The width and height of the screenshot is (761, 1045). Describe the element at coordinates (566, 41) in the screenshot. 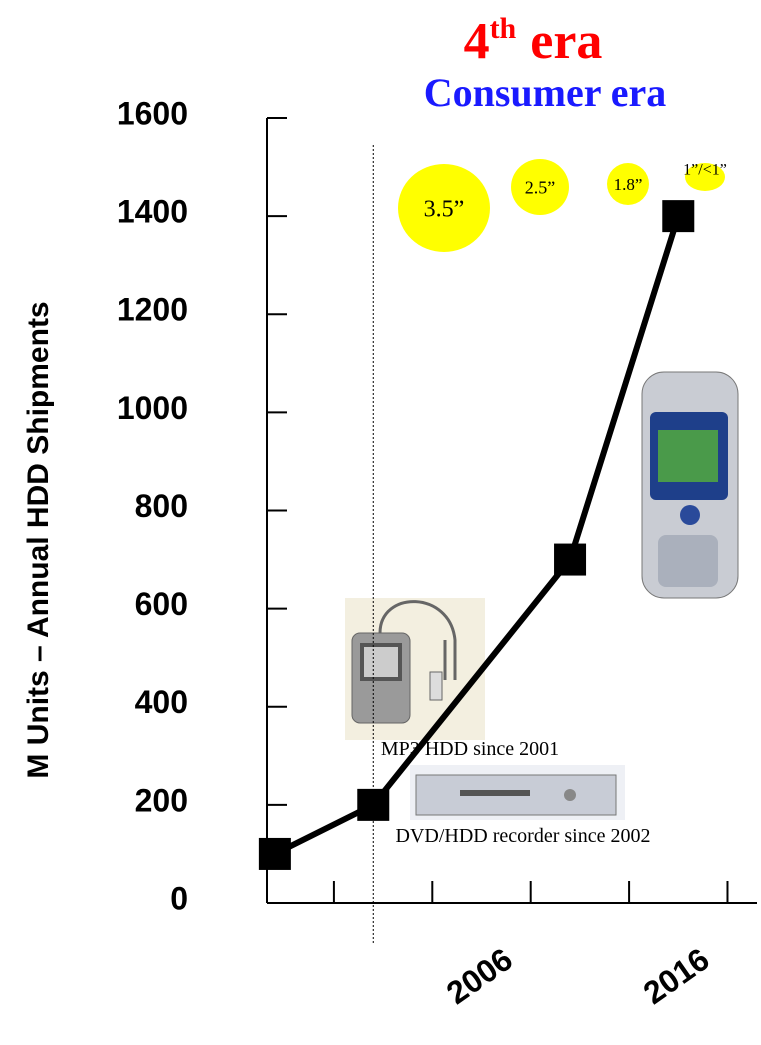

I see `title-text: era` at that location.